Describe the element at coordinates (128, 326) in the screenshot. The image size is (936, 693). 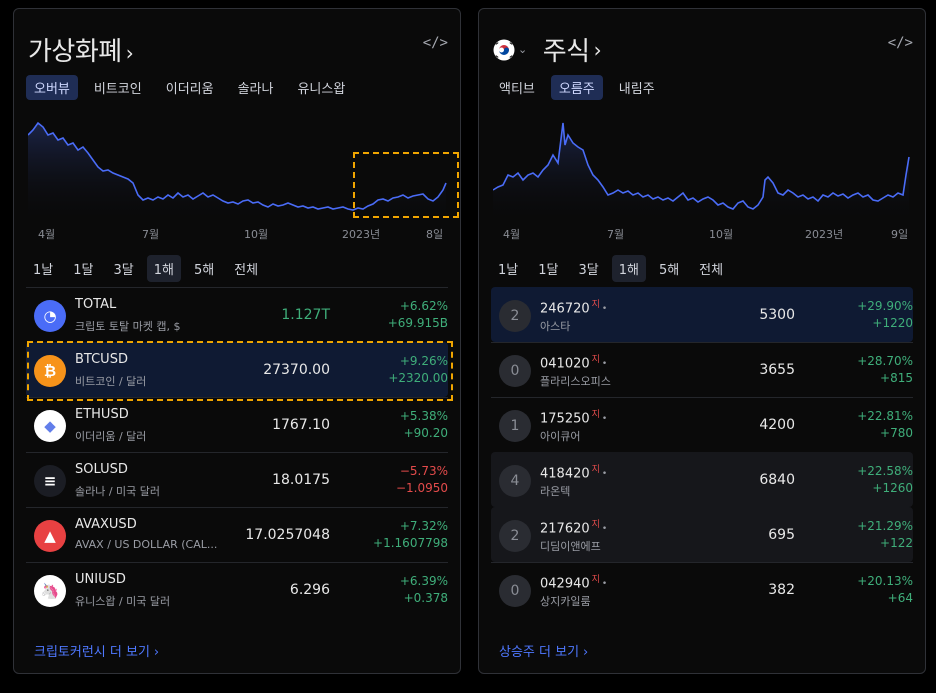
I see `description: 크립토 토탈 마켓 캡, $` at that location.